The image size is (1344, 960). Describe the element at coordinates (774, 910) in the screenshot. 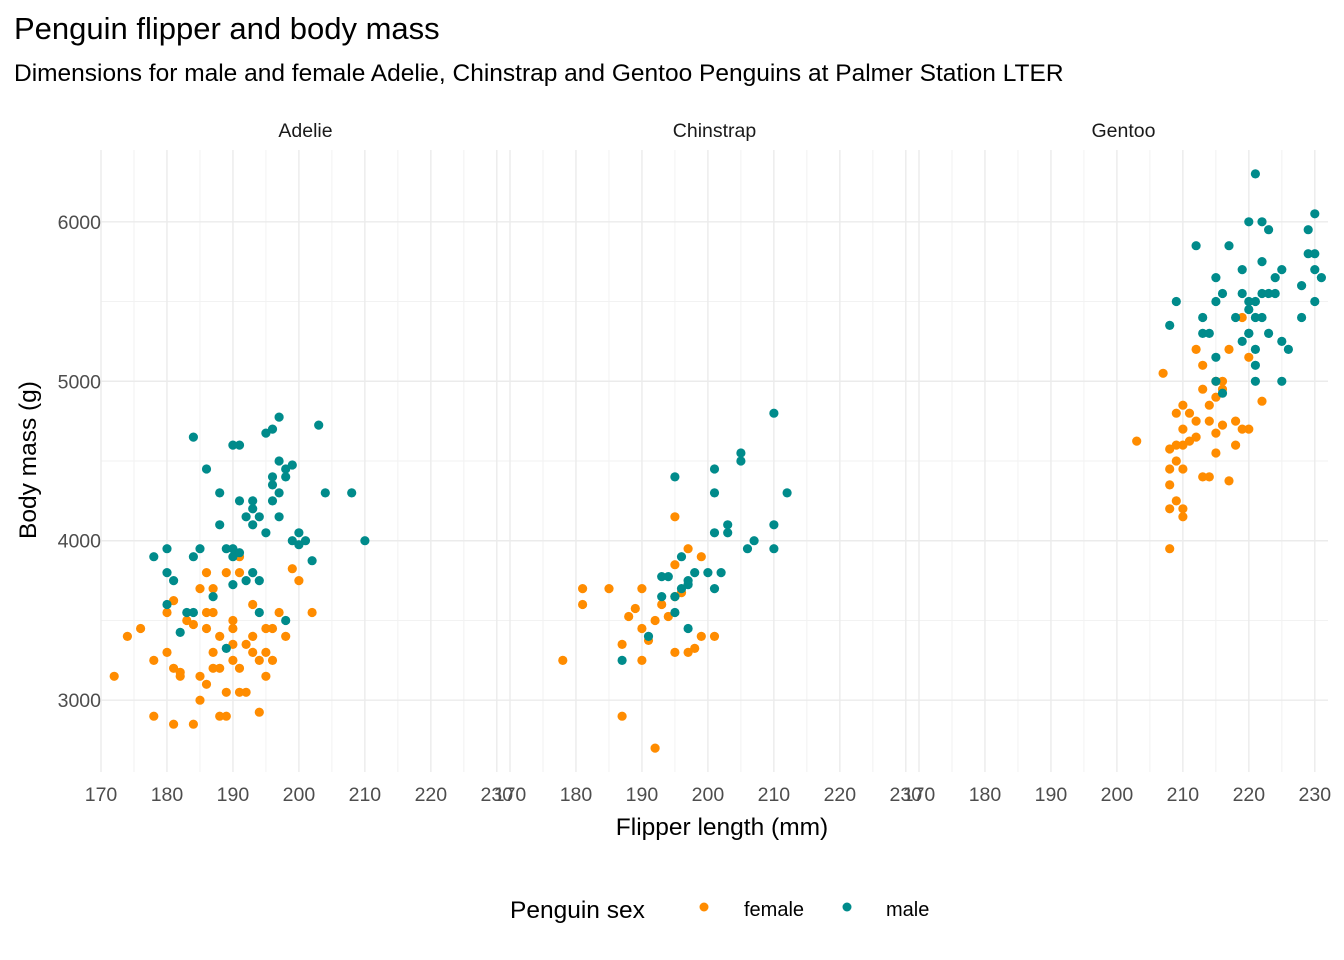

I see `legend-label-female: female` at that location.